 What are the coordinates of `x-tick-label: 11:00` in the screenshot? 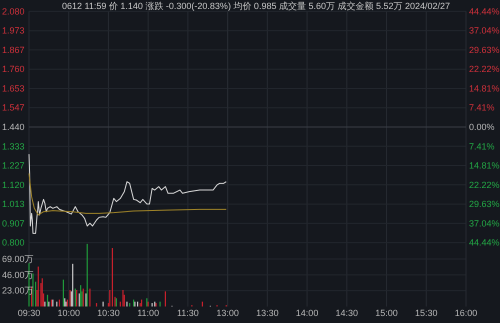 It's located at (148, 313).